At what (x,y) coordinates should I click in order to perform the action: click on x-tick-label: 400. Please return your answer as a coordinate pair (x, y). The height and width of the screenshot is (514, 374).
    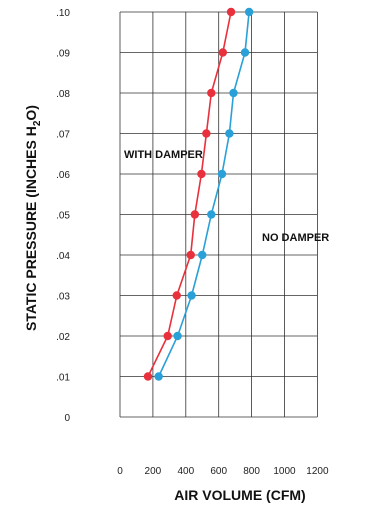
    Looking at the image, I should click on (185, 471).